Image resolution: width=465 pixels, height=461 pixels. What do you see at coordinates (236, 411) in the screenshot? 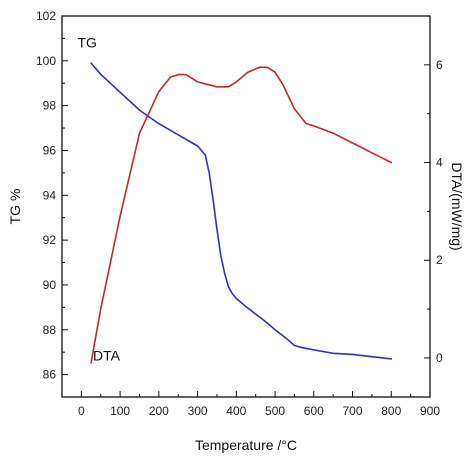
I see `x-tick-label: 400` at bounding box center [236, 411].